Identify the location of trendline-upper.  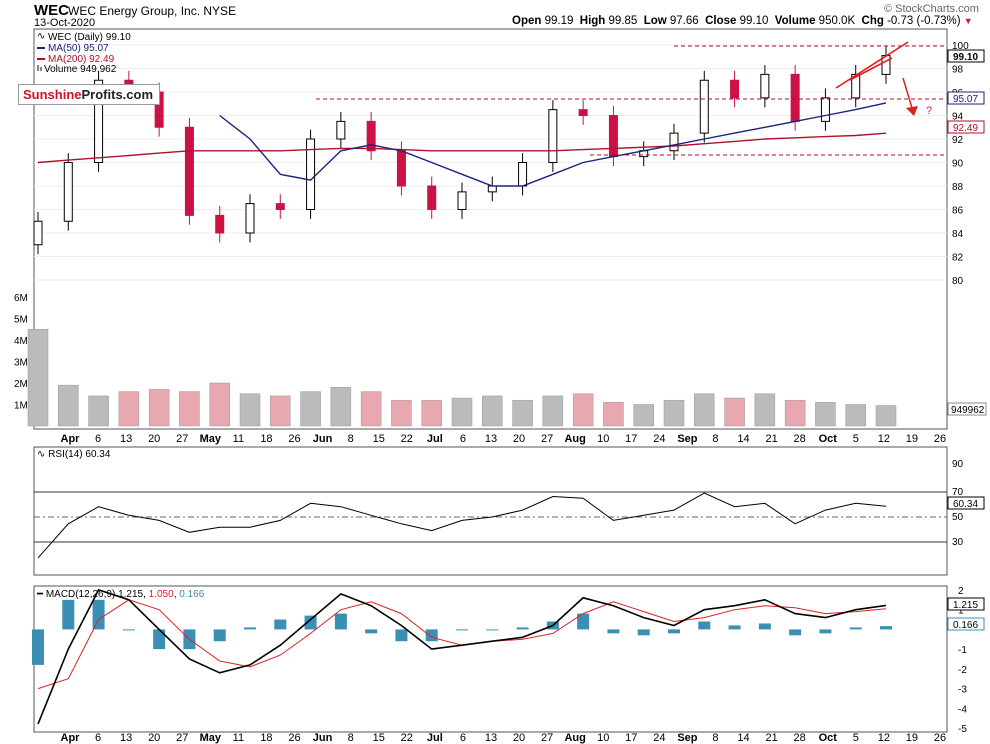
(872, 65).